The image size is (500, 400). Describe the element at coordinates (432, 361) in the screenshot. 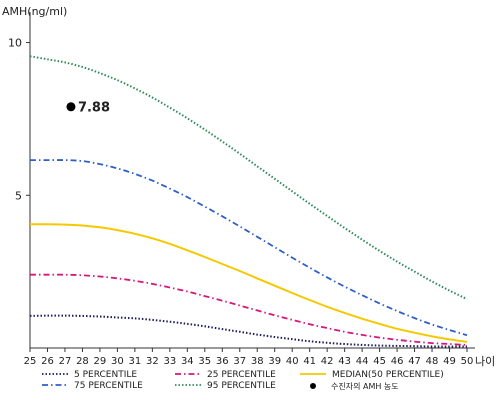

I see `x-tick-label: 48` at that location.